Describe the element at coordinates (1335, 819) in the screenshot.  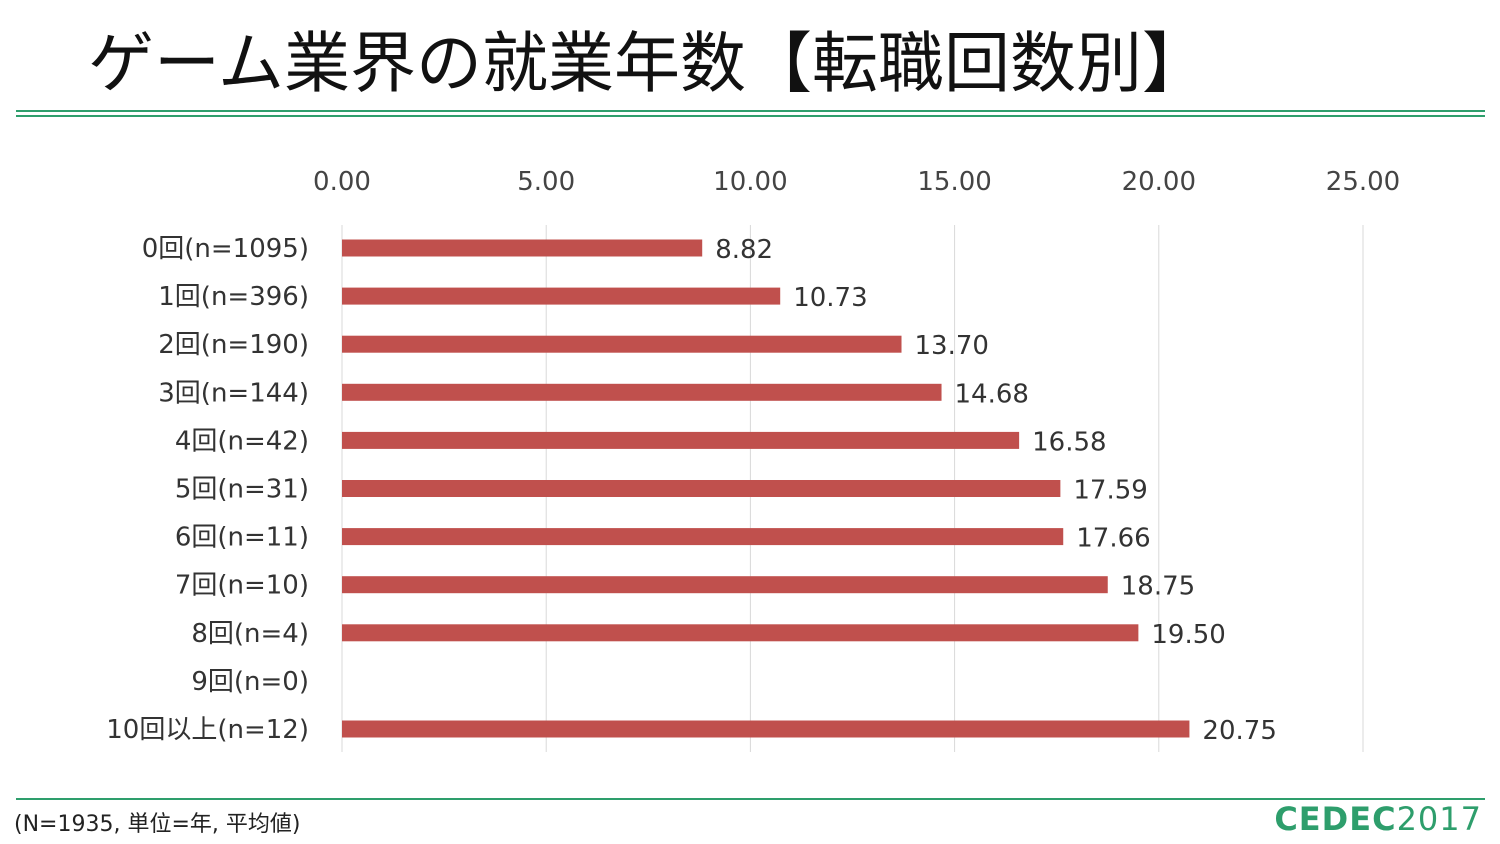
I see `logo-text-cedec: CEDEC` at that location.